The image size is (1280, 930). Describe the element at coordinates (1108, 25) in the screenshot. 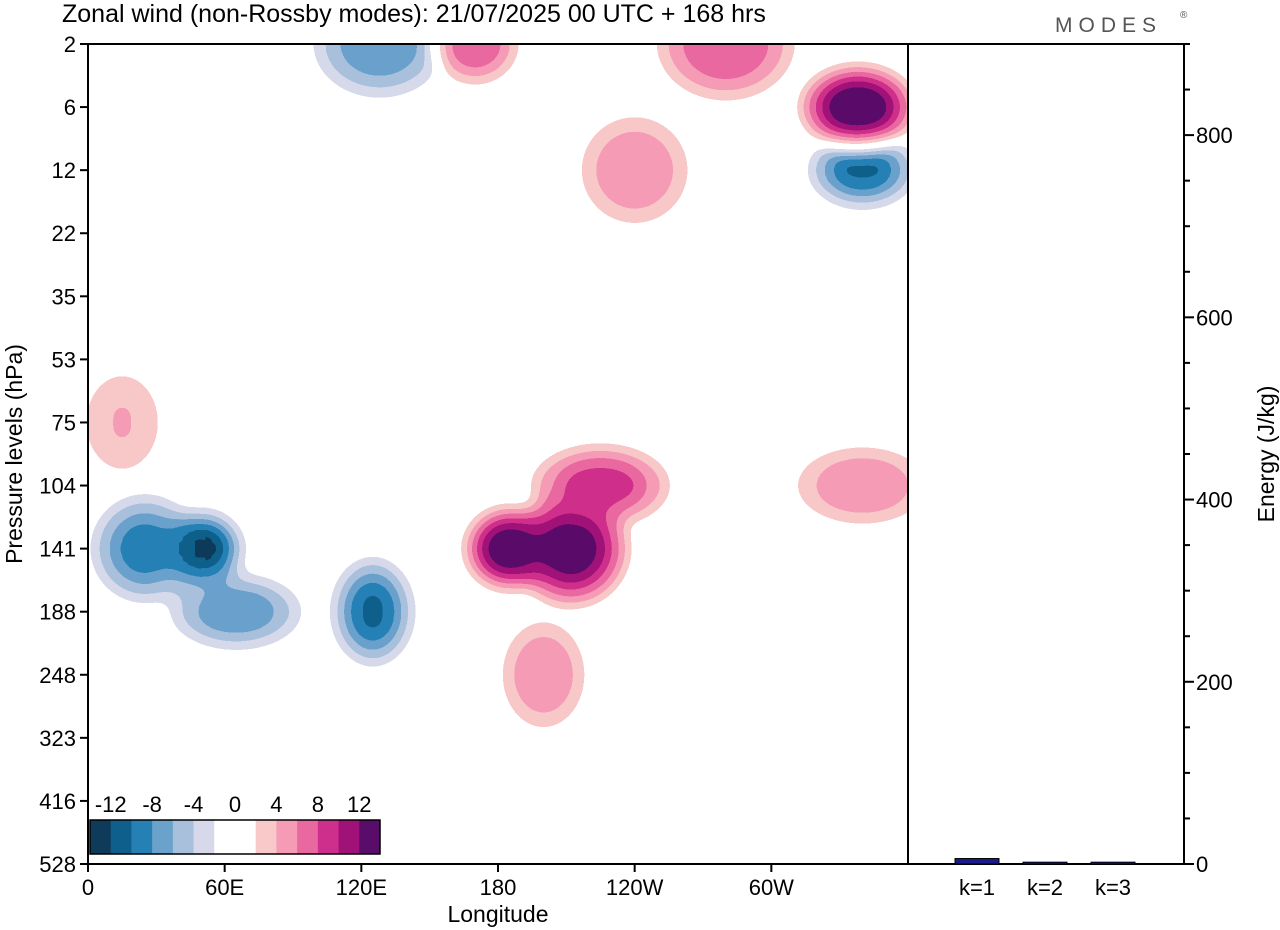

I see `brand-logo: MODES` at that location.